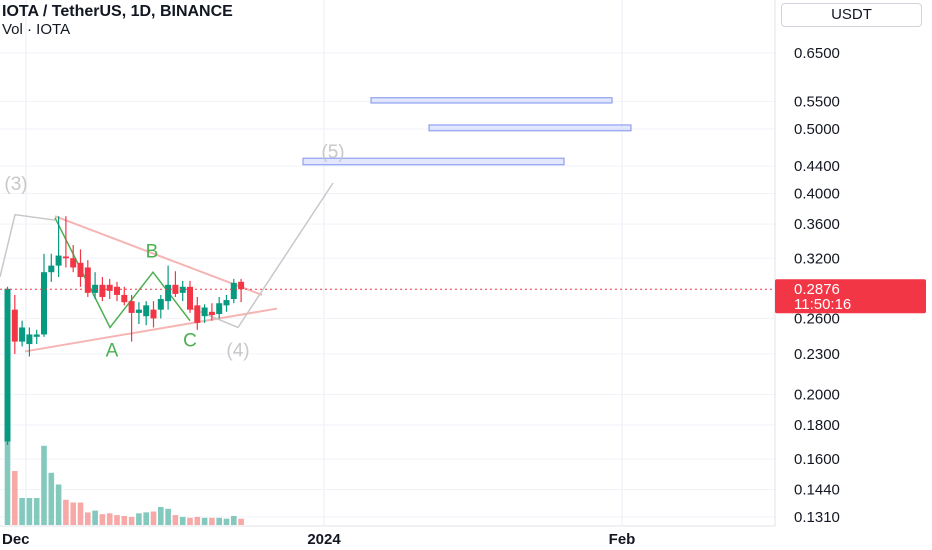 The height and width of the screenshot is (550, 932). I want to click on x-tick-label: Dec, so click(16, 539).